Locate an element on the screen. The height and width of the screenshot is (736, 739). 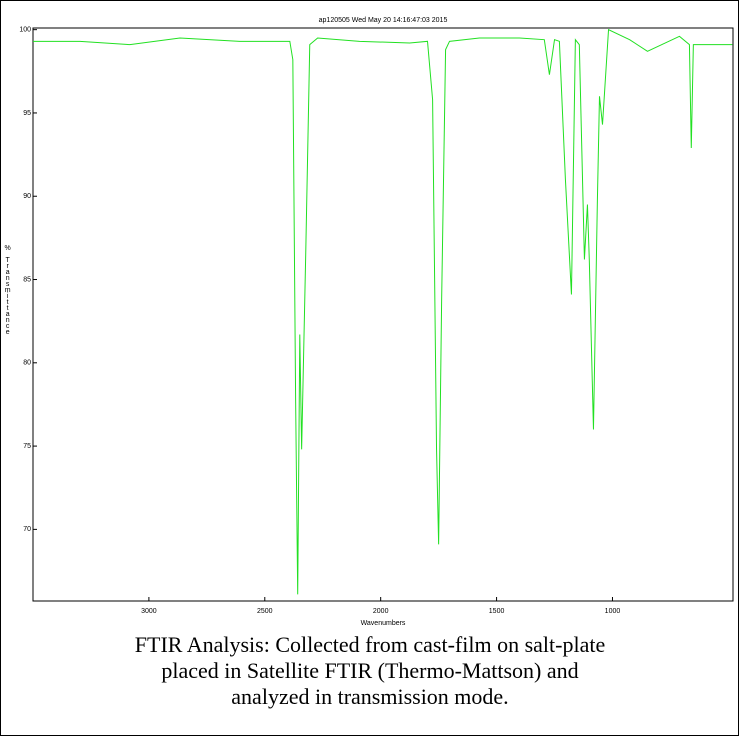
x-tick-label: 1500 is located at coordinates (497, 611).